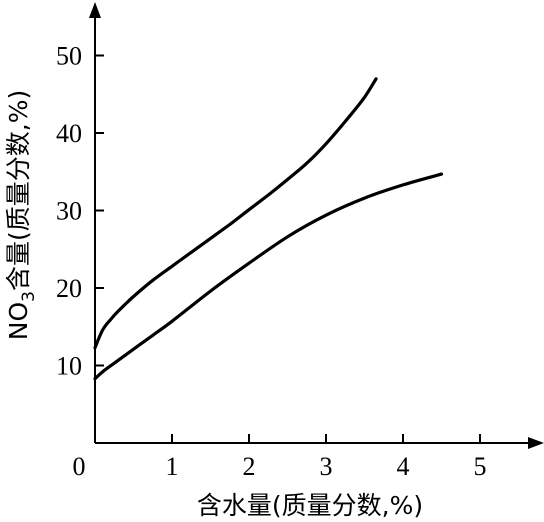  Describe the element at coordinates (29, 296) in the screenshot. I see `y-axis-title-subscript: 3` at that location.